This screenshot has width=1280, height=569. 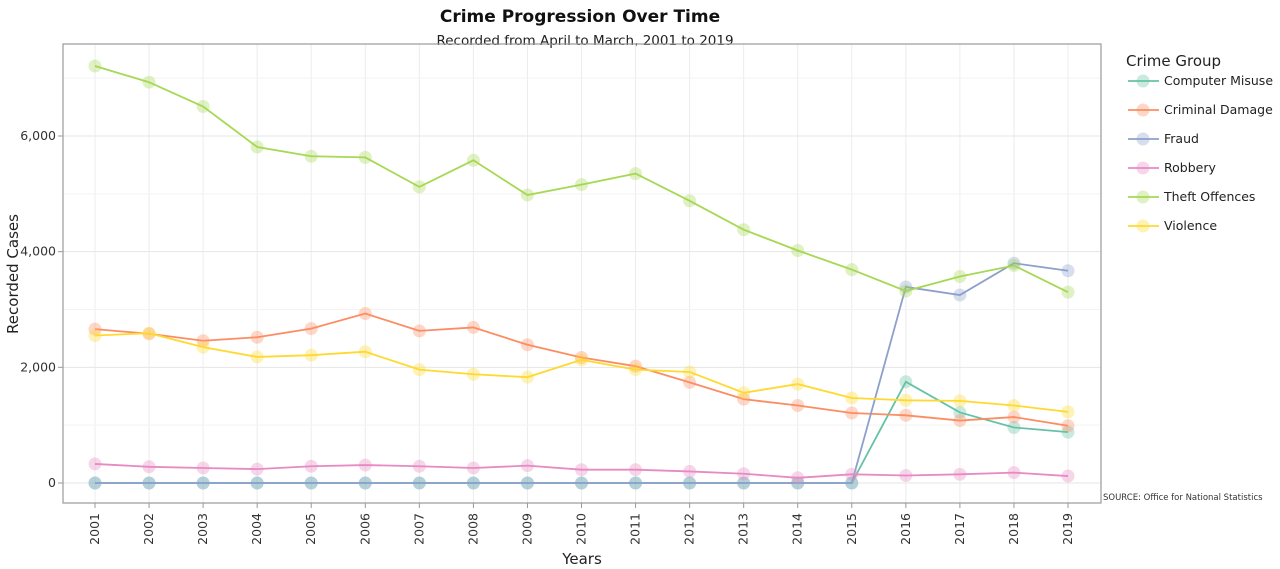 I want to click on x-axis-label: Years, so click(x=581, y=559).